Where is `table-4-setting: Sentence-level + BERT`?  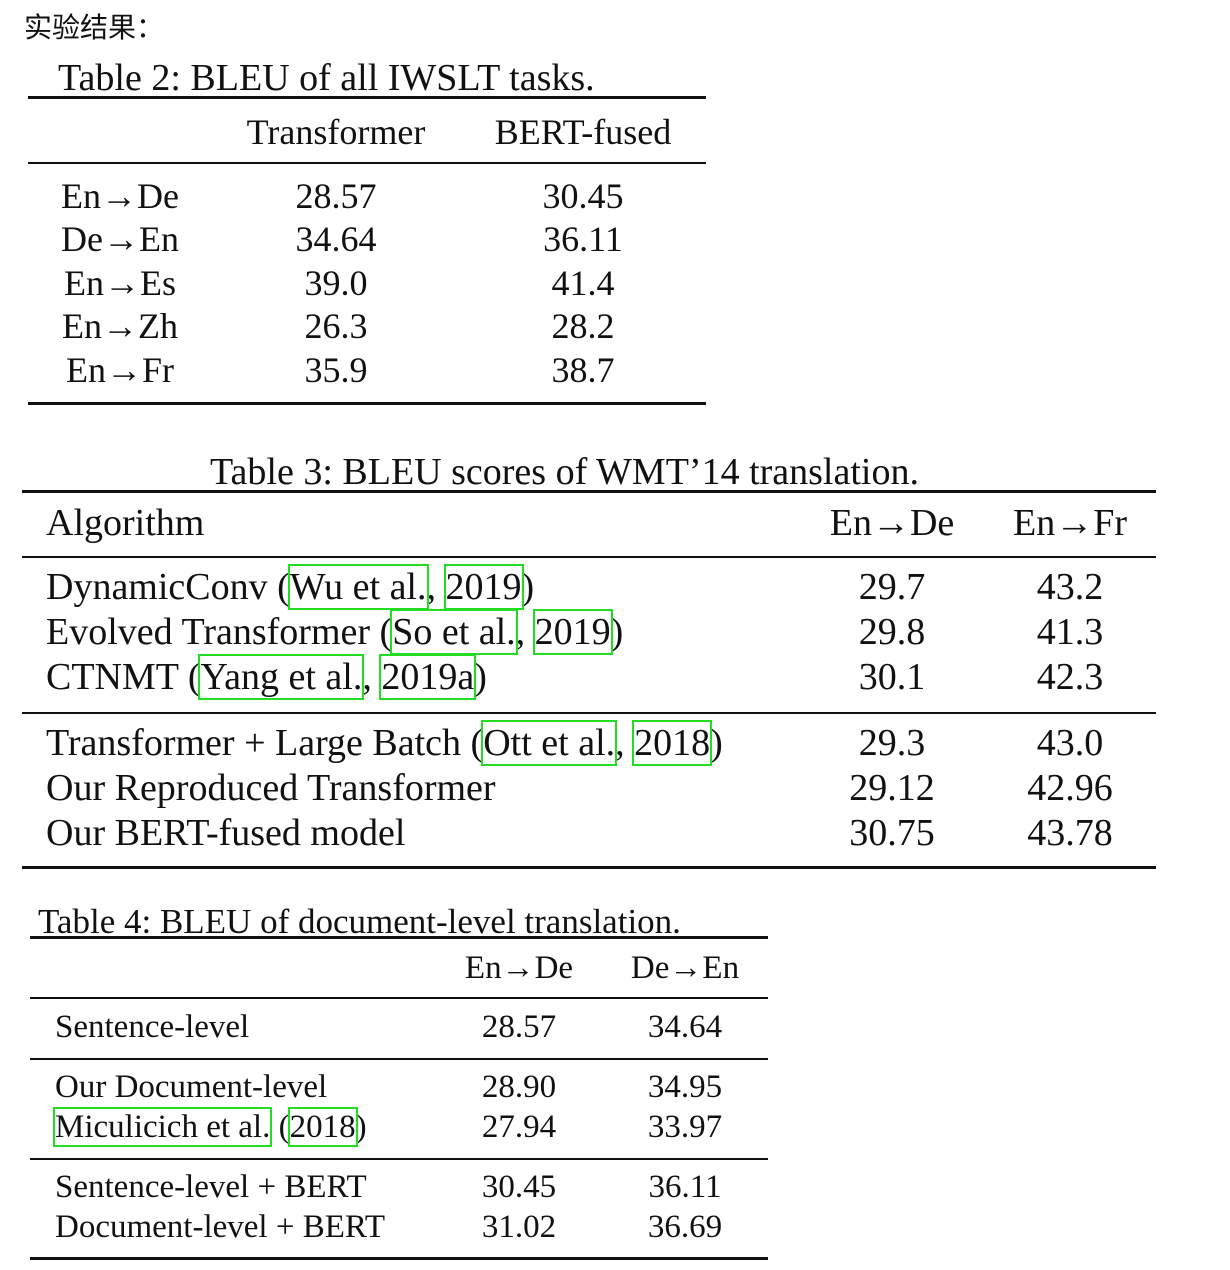
table-4-setting: Sentence-level + BERT is located at coordinates (211, 1187).